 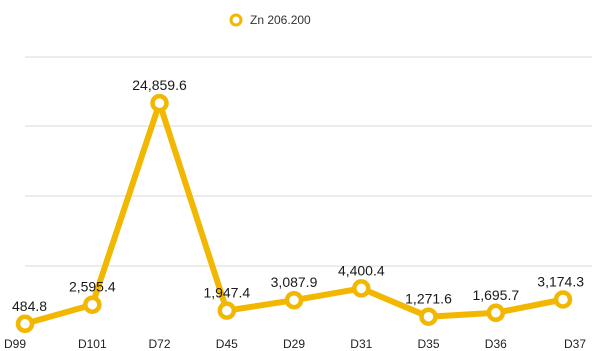 What do you see at coordinates (361, 344) in the screenshot?
I see `x-tick-label: D31` at bounding box center [361, 344].